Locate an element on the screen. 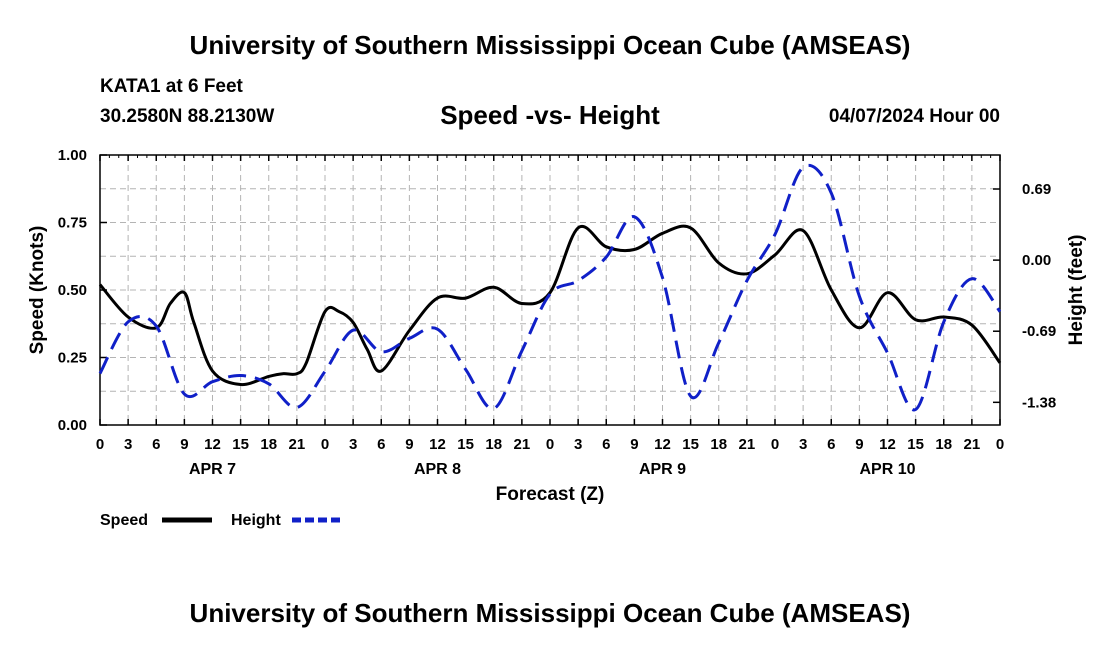  y-tick-label: 1.00 is located at coordinates (72, 155).